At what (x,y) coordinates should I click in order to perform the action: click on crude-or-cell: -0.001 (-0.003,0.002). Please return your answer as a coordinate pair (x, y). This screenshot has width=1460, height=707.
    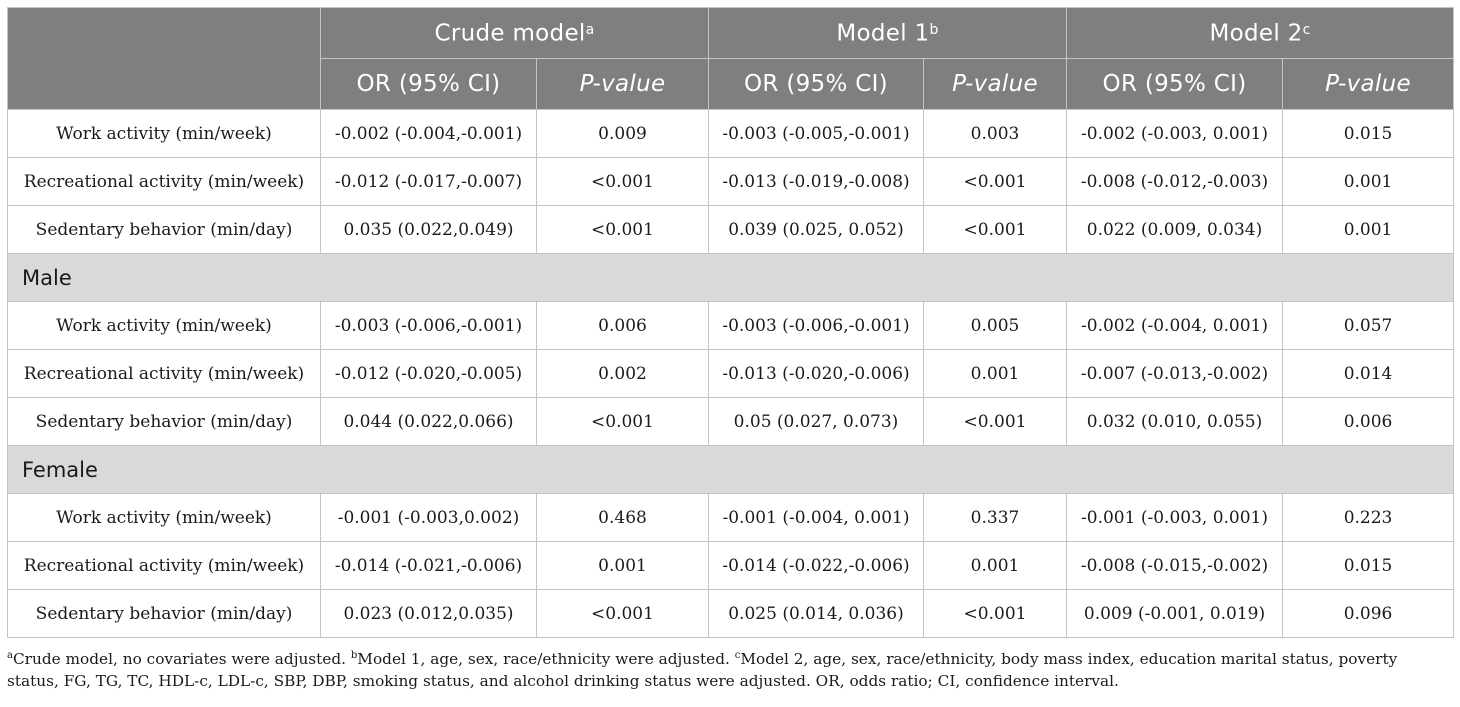
    Looking at the image, I should click on (428, 517).